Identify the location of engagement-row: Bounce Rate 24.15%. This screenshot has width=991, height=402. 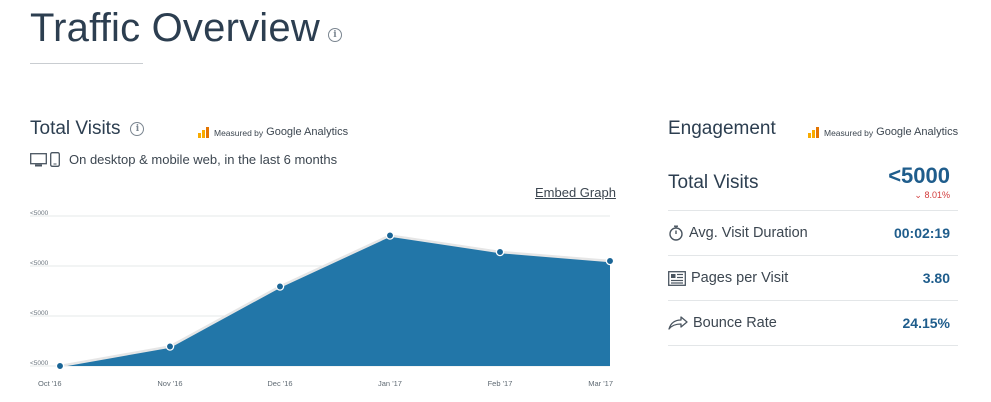
(813, 323).